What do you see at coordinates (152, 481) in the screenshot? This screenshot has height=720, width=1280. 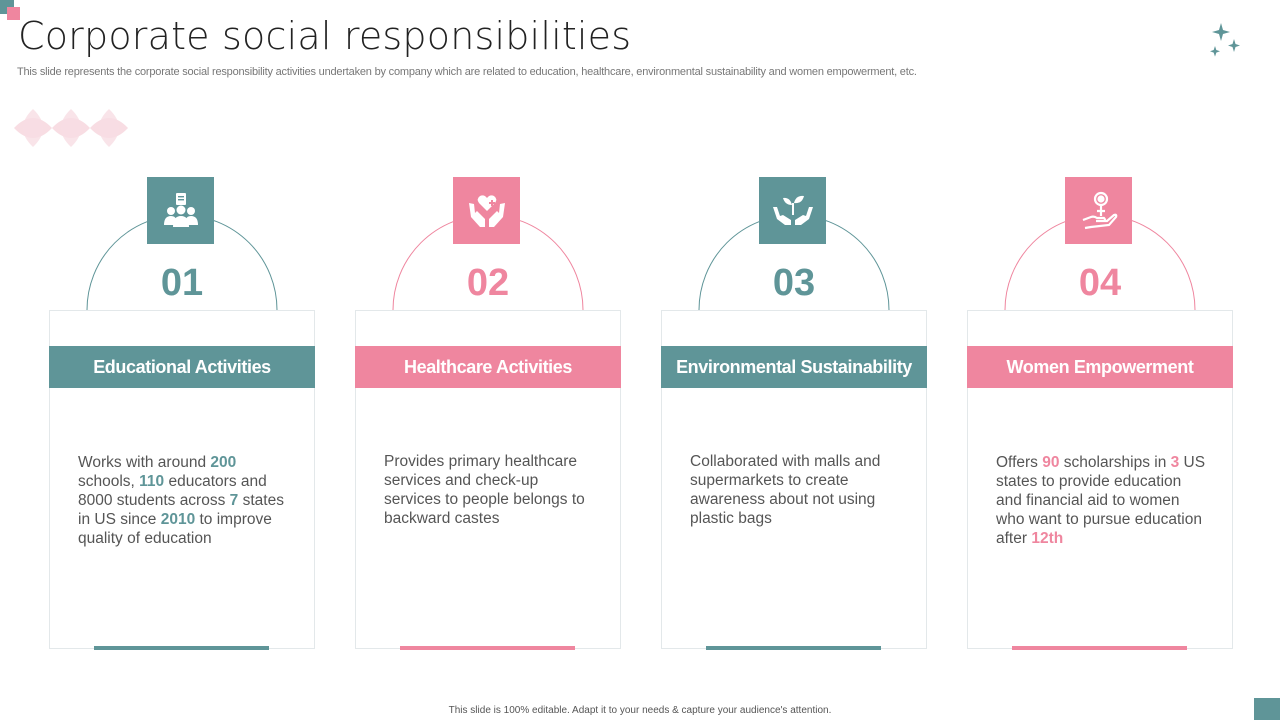 I see `highlight-value: 110` at bounding box center [152, 481].